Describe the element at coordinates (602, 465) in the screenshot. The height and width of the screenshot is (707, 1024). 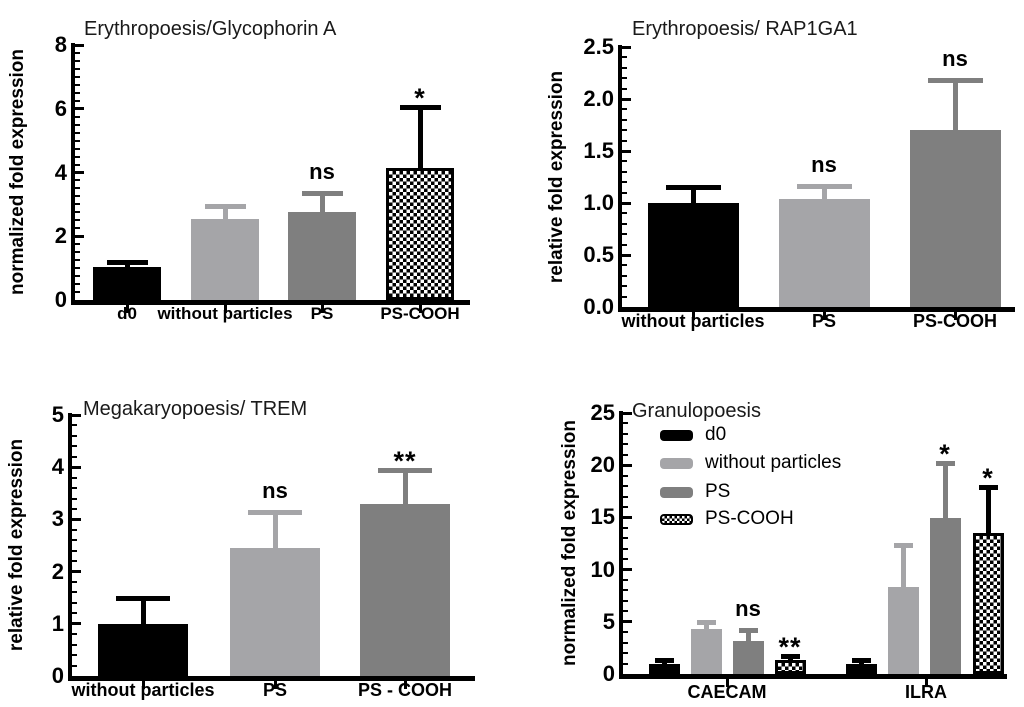
I see `y-tick-label: 20` at that location.